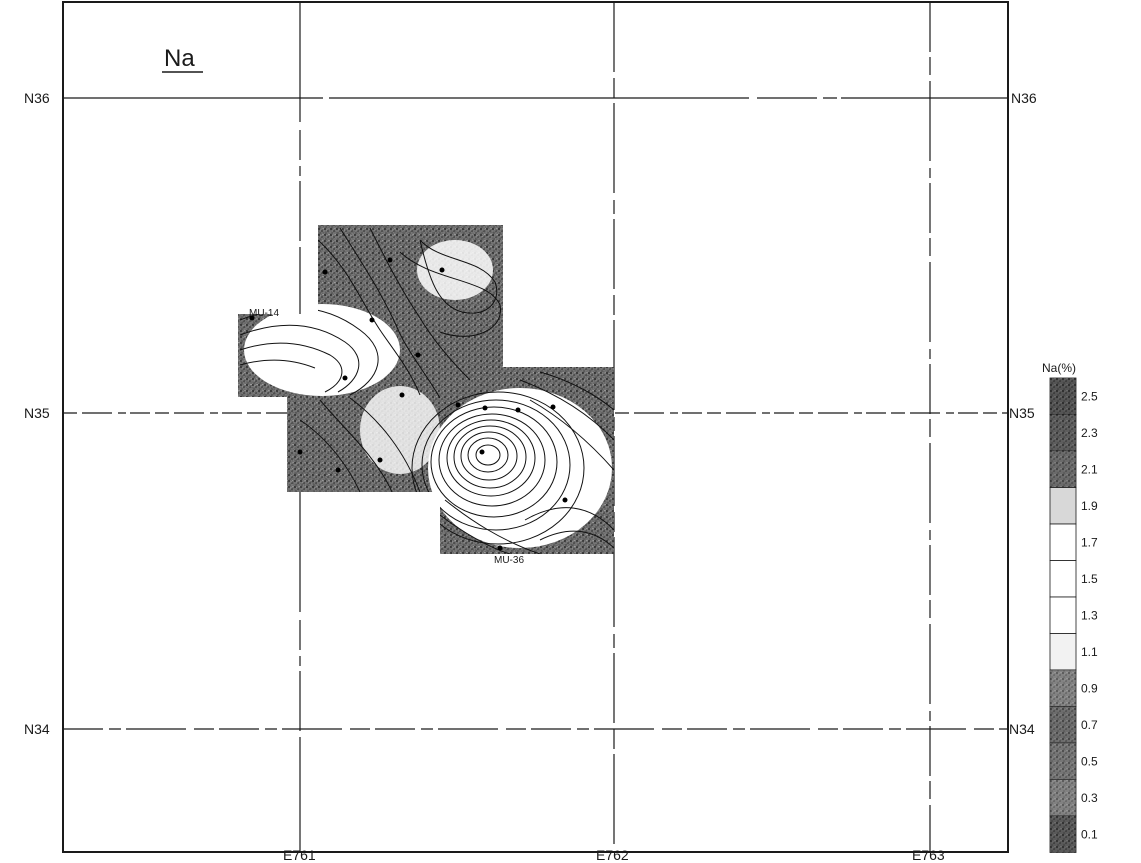 Image resolution: width=1141 pixels, height=863 pixels. What do you see at coordinates (37, 413) in the screenshot?
I see `northing-label-n35-left: N35` at bounding box center [37, 413].